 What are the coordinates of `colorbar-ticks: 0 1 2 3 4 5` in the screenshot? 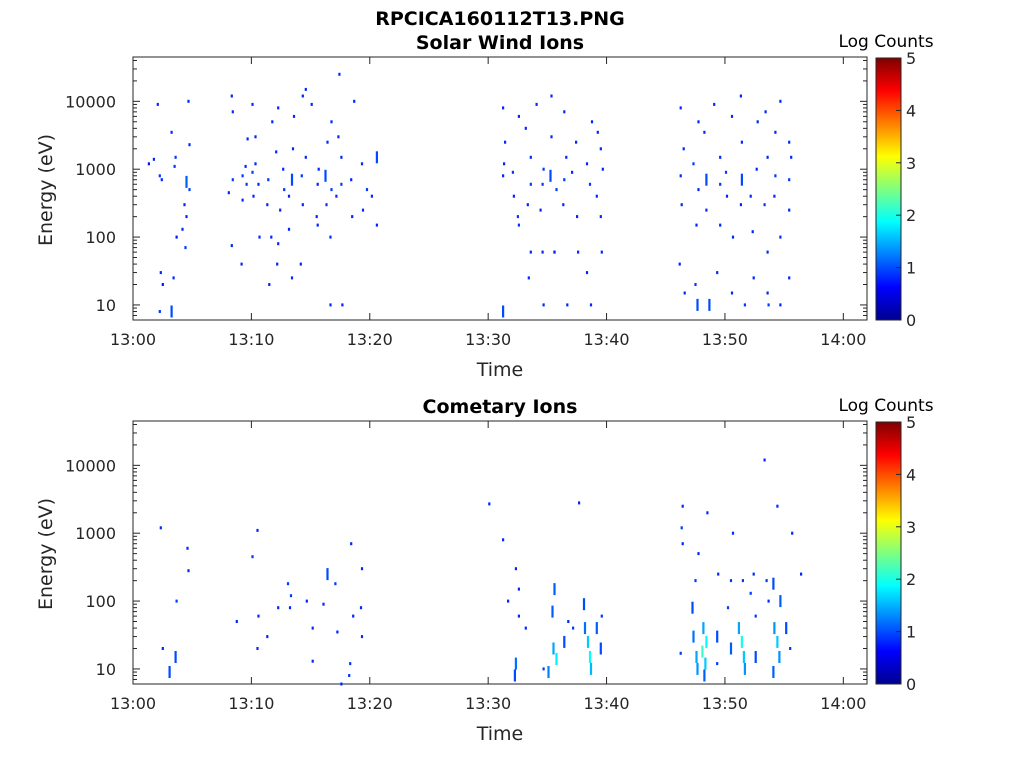 It's located at (906, 553).